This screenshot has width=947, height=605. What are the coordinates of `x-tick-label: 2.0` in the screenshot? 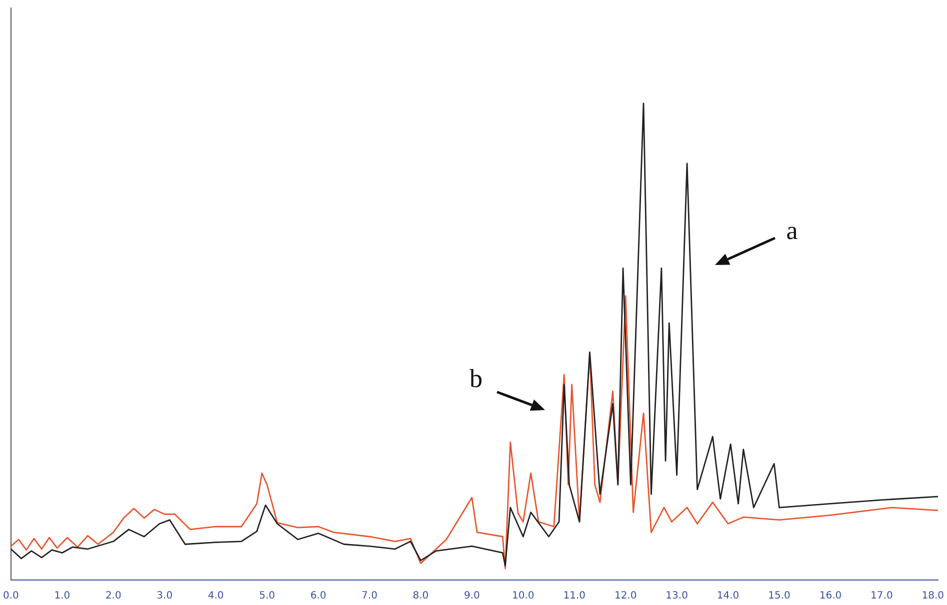 It's located at (113, 596).